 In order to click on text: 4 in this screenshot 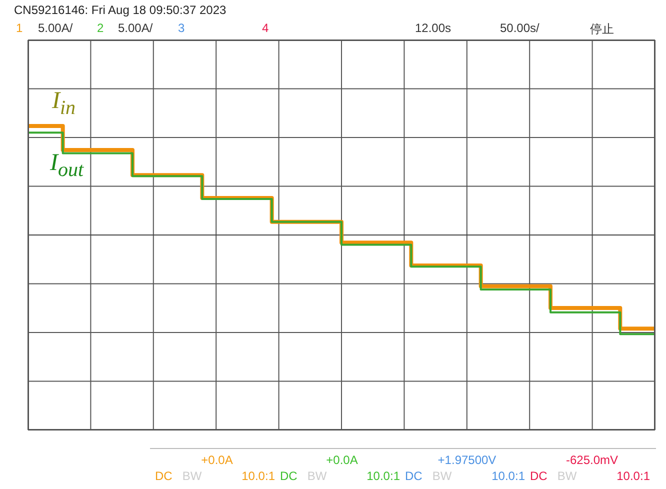, I will do `click(266, 28)`.